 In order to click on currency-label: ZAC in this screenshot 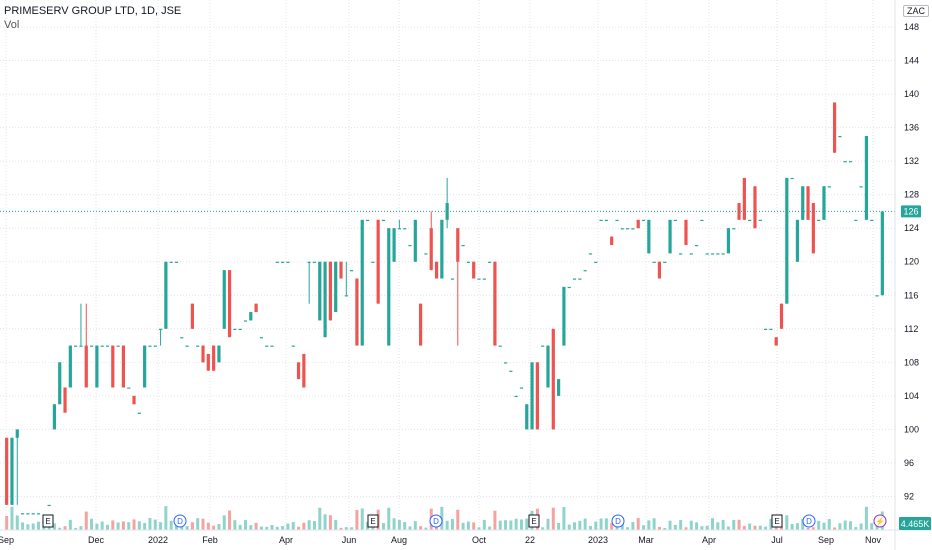, I will do `click(916, 11)`.